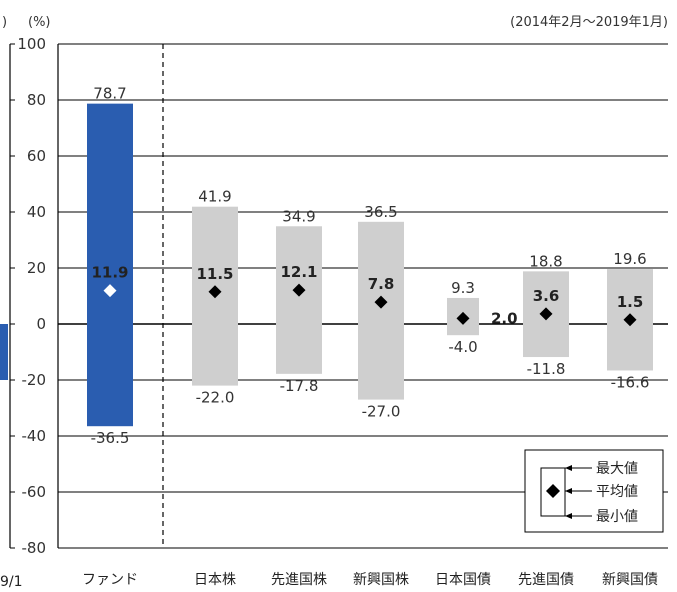  What do you see at coordinates (299, 580) in the screenshot?
I see `category-label: 先進国株` at bounding box center [299, 580].